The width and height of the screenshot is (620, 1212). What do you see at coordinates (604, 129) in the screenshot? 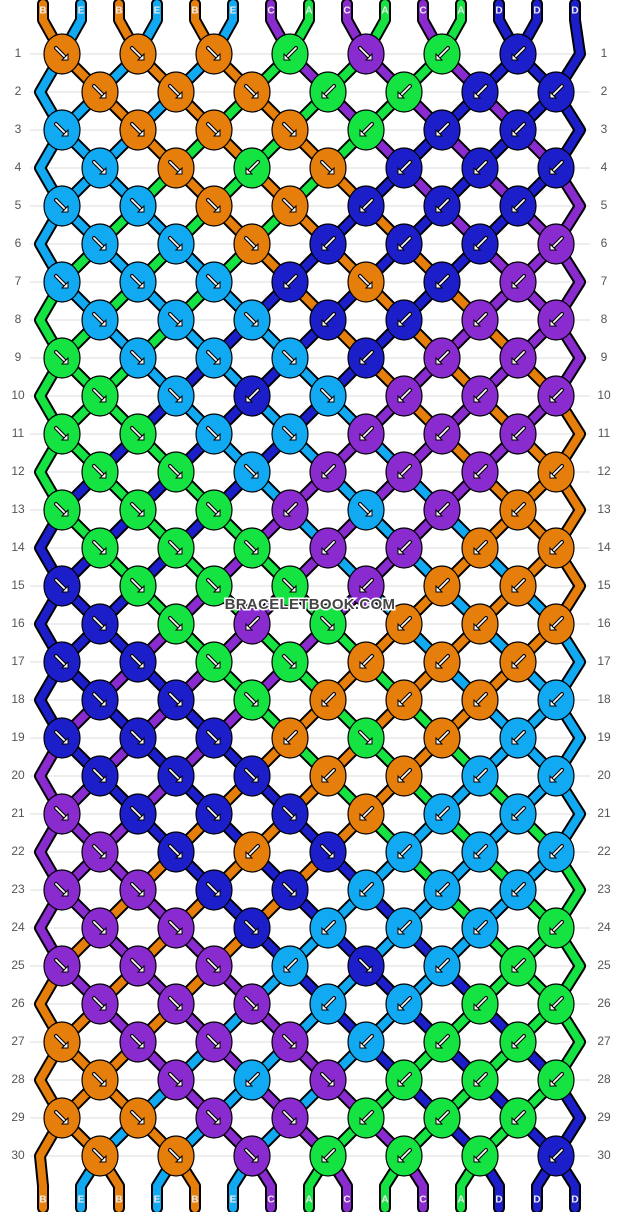
I see `row-number: 3` at bounding box center [604, 129].